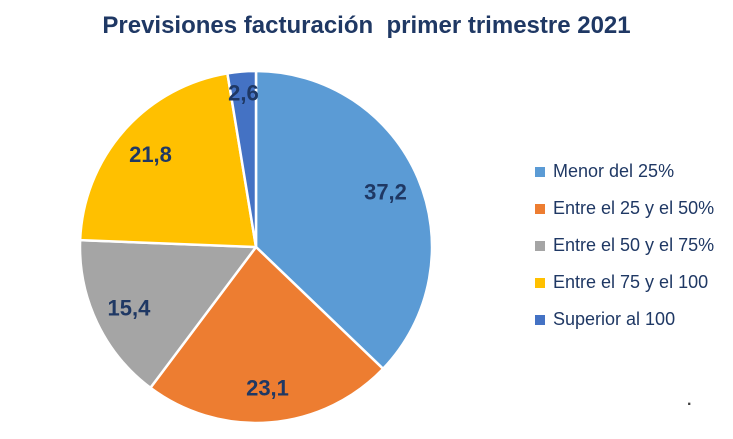 Image resolution: width=733 pixels, height=439 pixels. What do you see at coordinates (385, 192) in the screenshot?
I see `slice-label-1: 37,2` at bounding box center [385, 192].